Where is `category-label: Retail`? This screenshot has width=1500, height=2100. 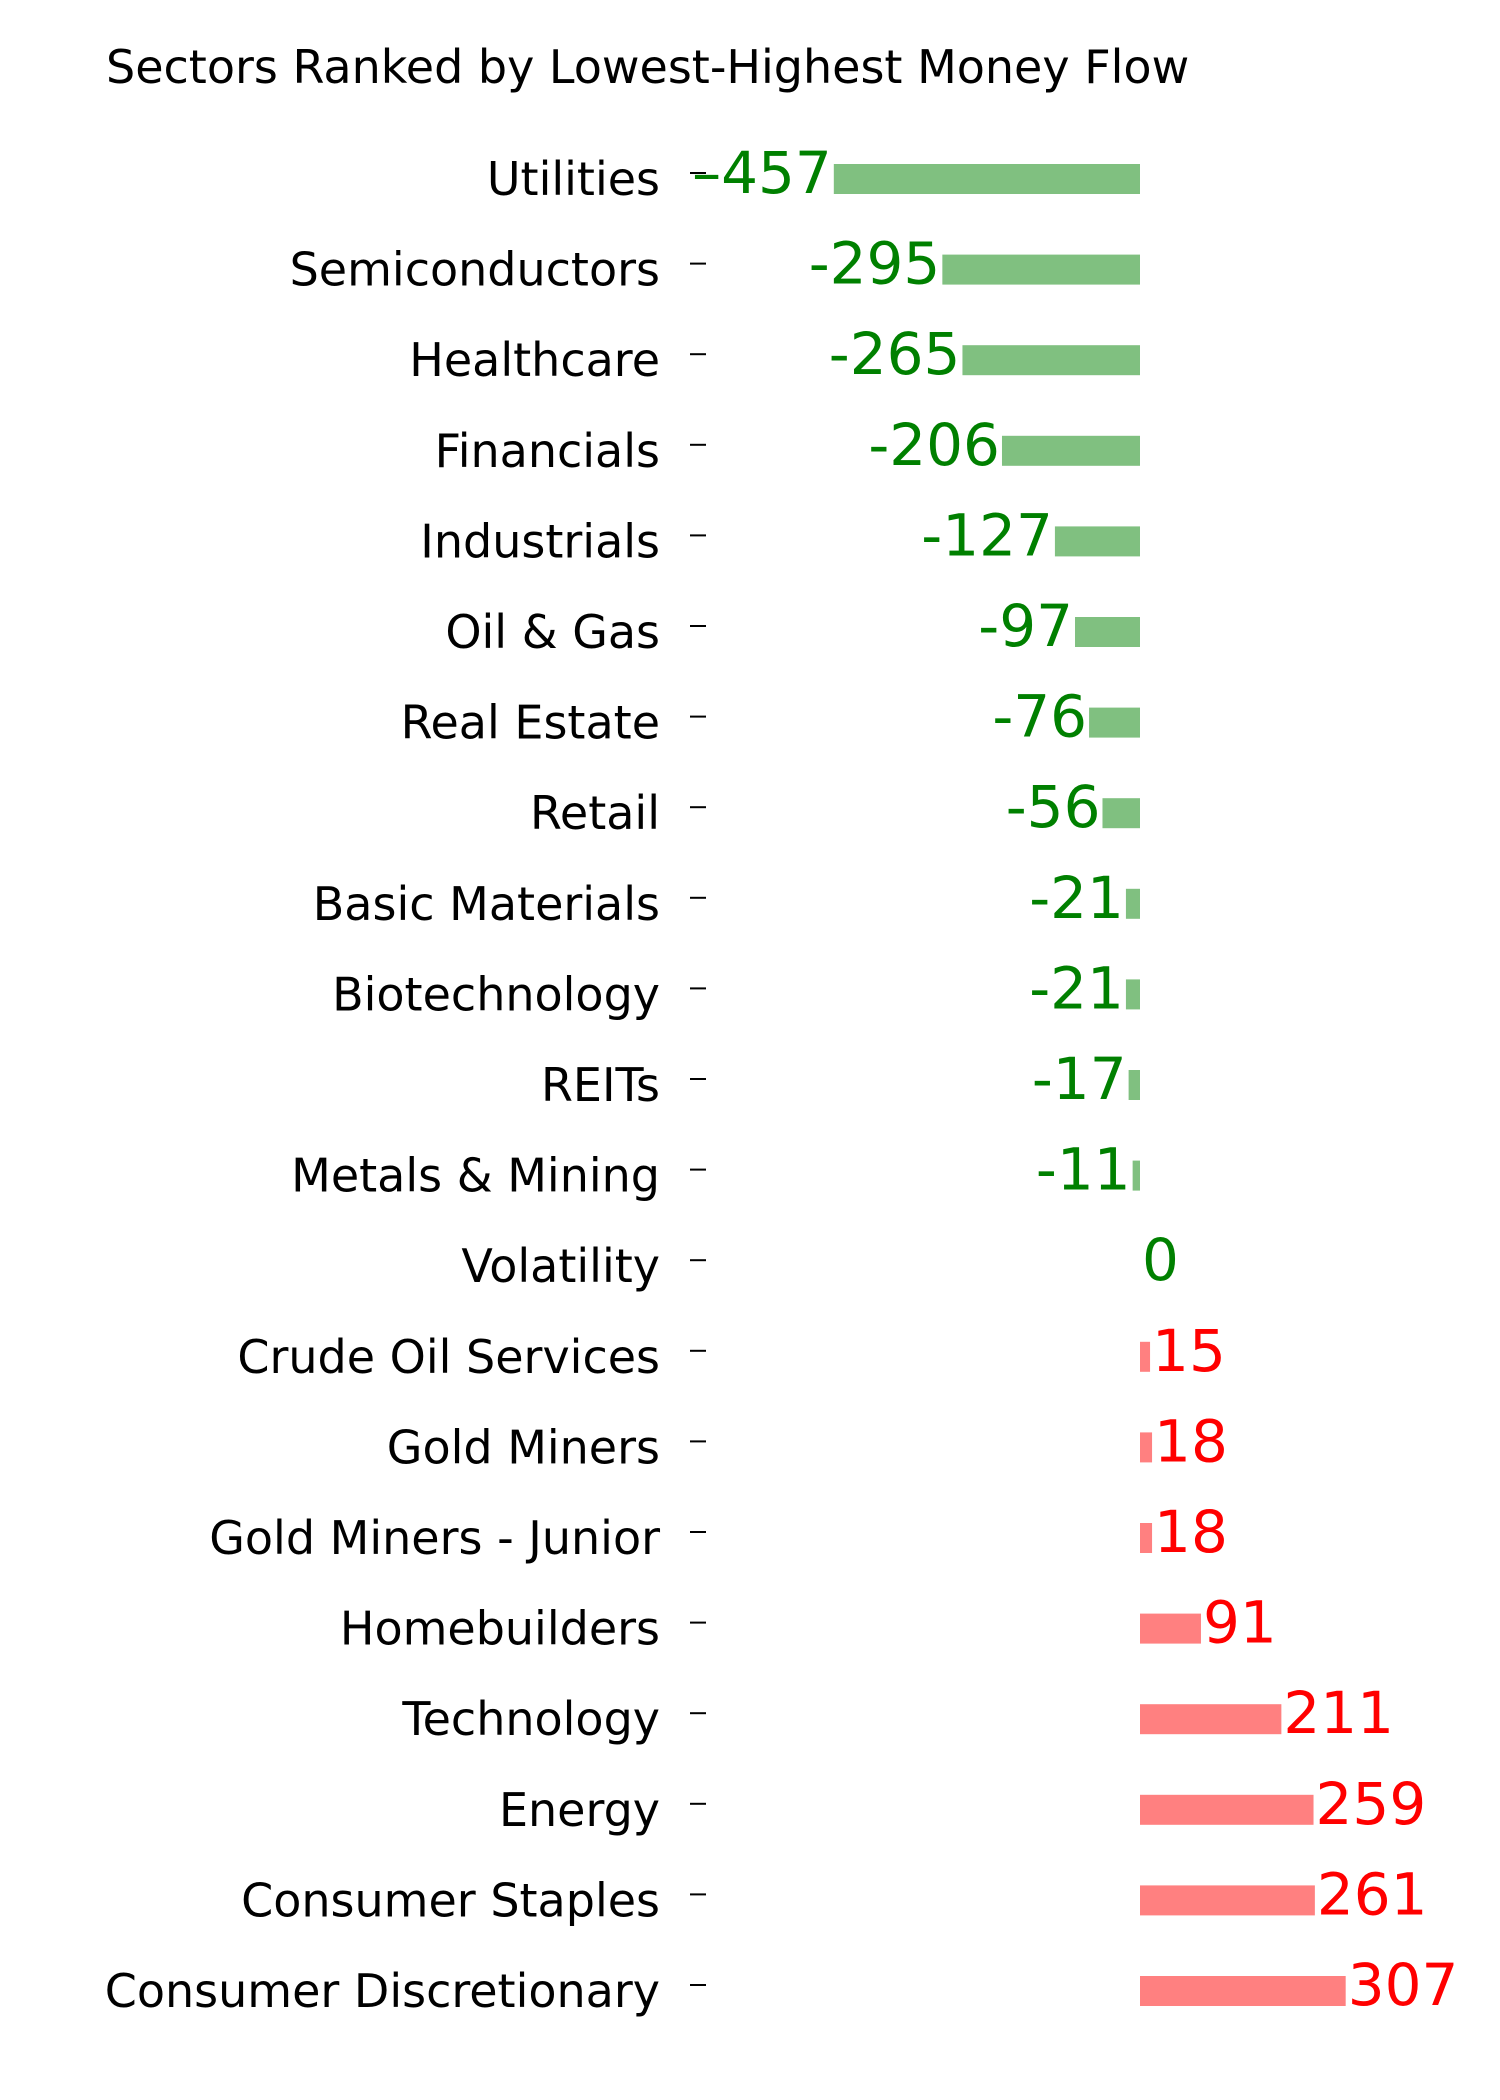 category-label: Retail is located at coordinates (595, 813).